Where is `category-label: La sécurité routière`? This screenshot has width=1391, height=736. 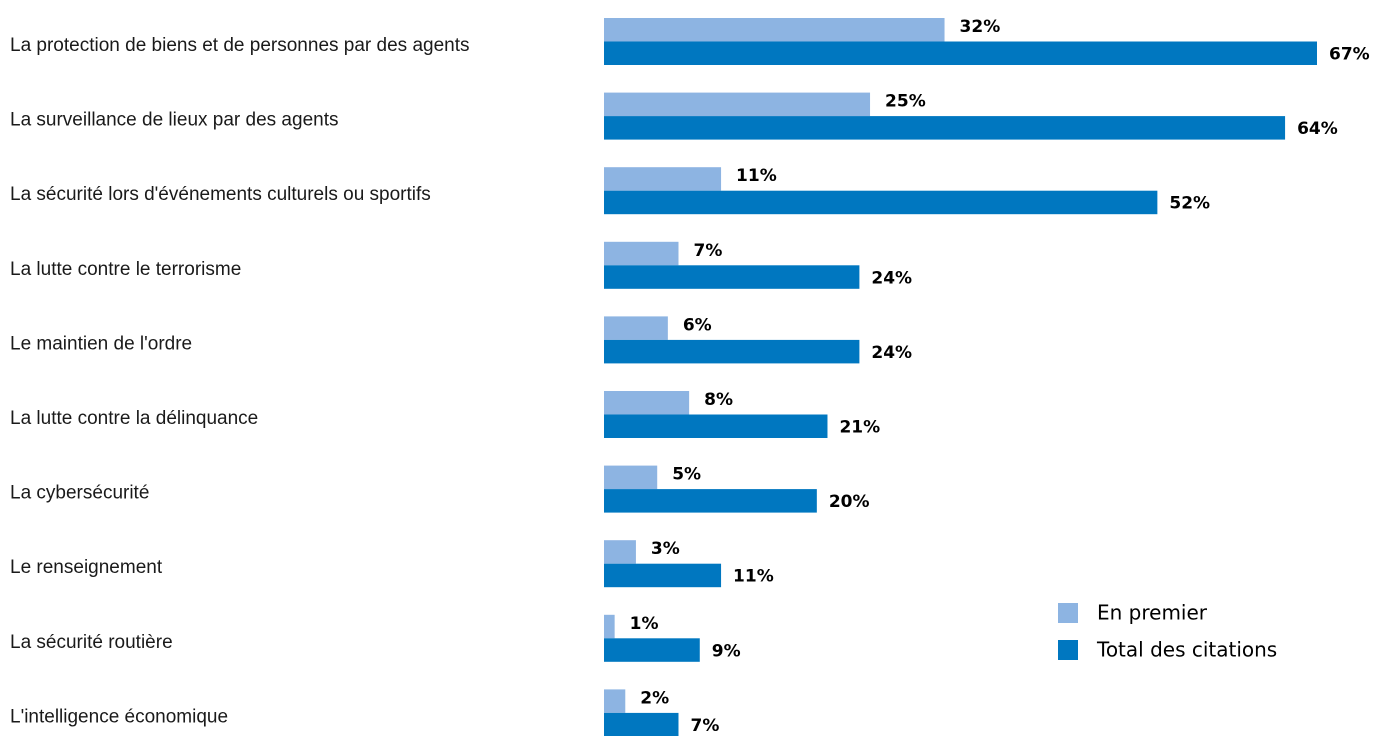 category-label: La sécurité routière is located at coordinates (91, 642).